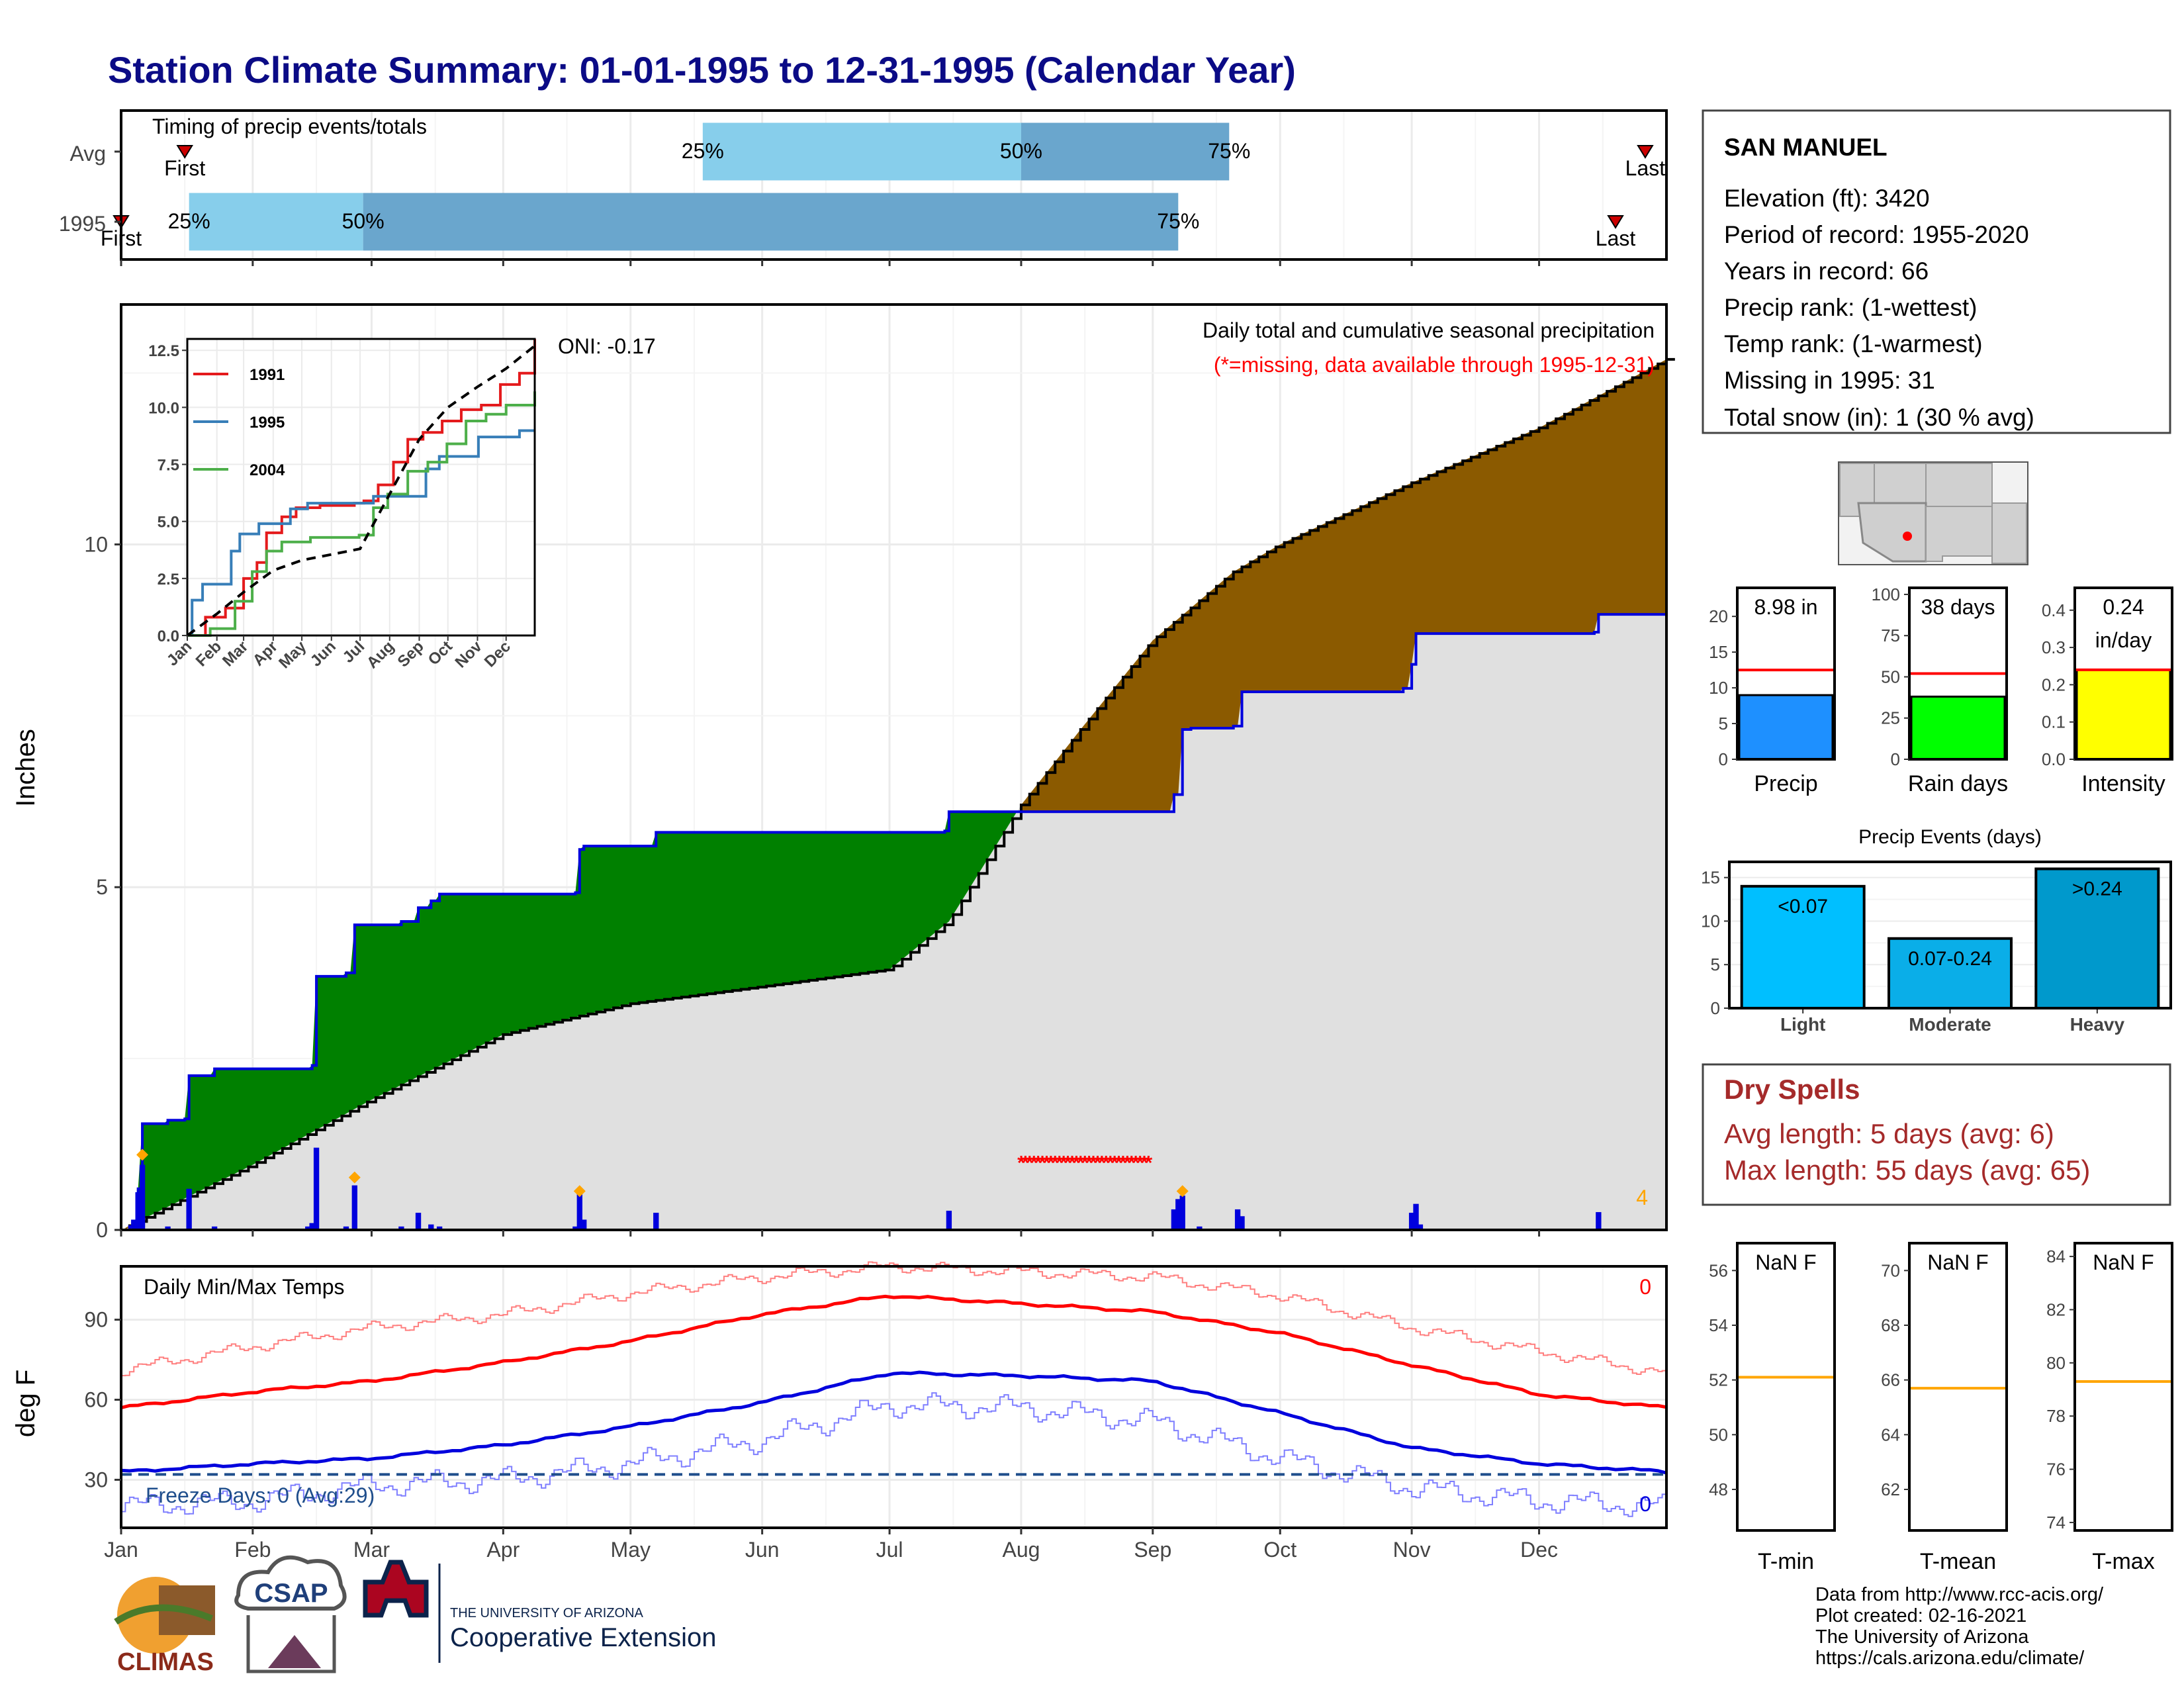  What do you see at coordinates (2097, 938) in the screenshot?
I see `events-bar-heavy` at bounding box center [2097, 938].